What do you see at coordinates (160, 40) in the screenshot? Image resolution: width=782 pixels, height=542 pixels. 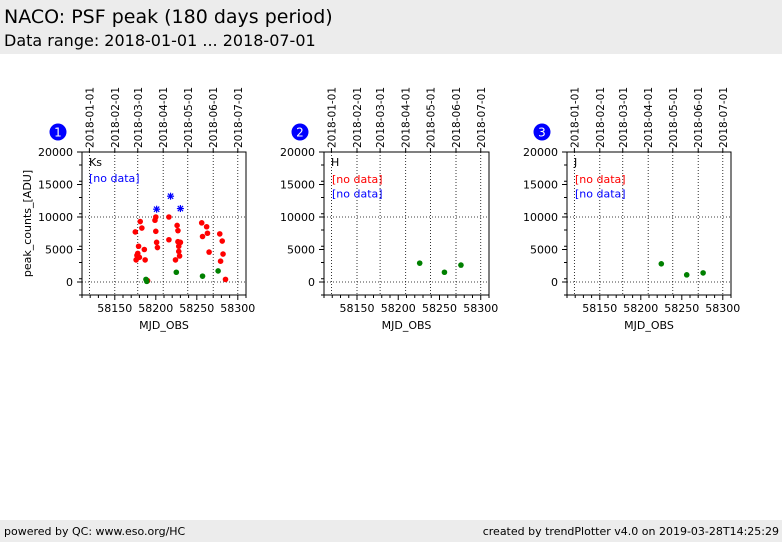 I see `data-range-subtitle: Data range: 2018-01-01 ... 2018-07-01` at bounding box center [160, 40].